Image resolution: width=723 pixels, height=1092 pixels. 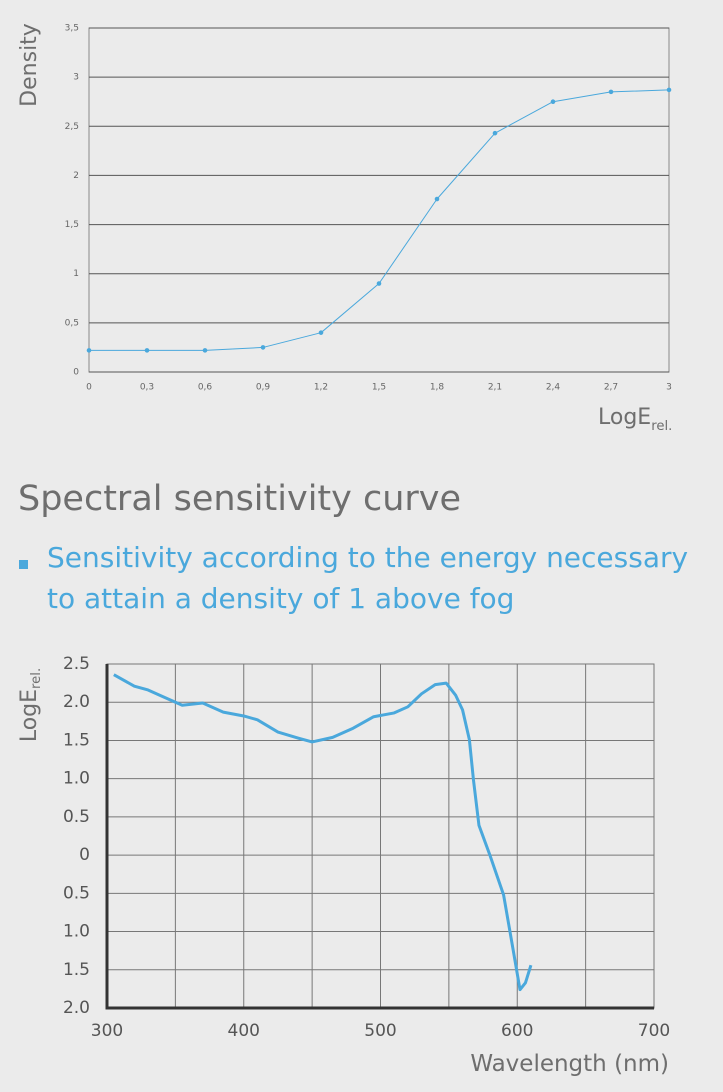 What do you see at coordinates (661, 426) in the screenshot?
I see `x-axis-label-sub: rel.` at bounding box center [661, 426].